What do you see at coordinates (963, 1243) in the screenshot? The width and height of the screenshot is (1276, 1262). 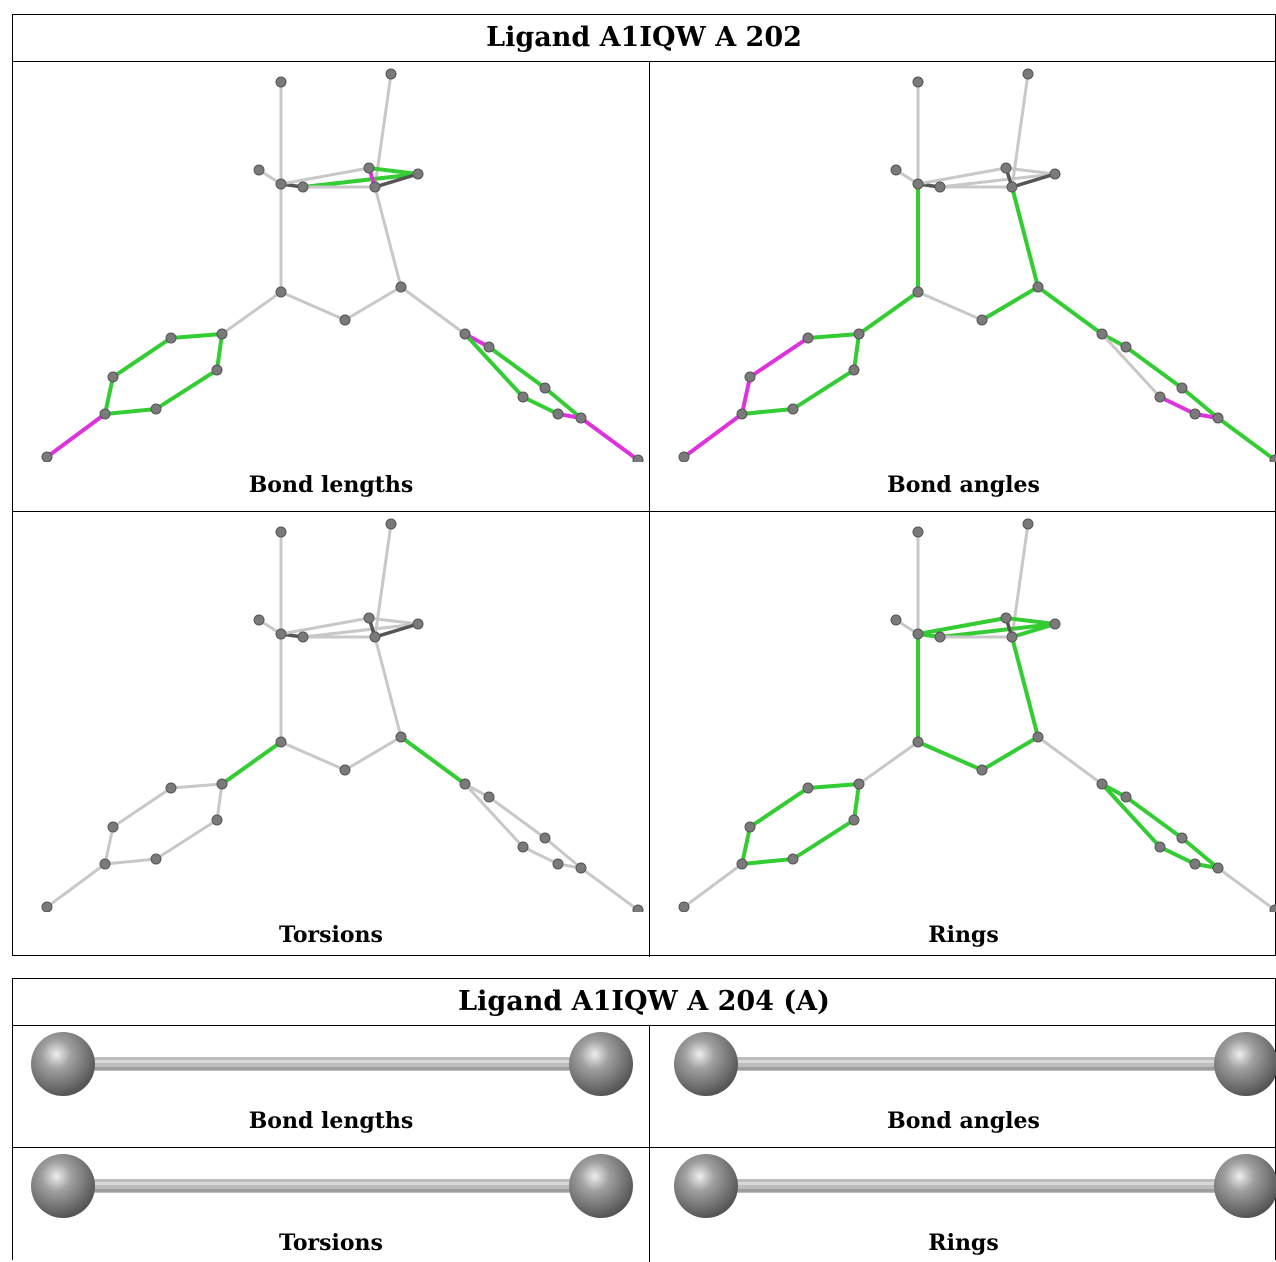 I see `cell-label: Rings` at bounding box center [963, 1243].